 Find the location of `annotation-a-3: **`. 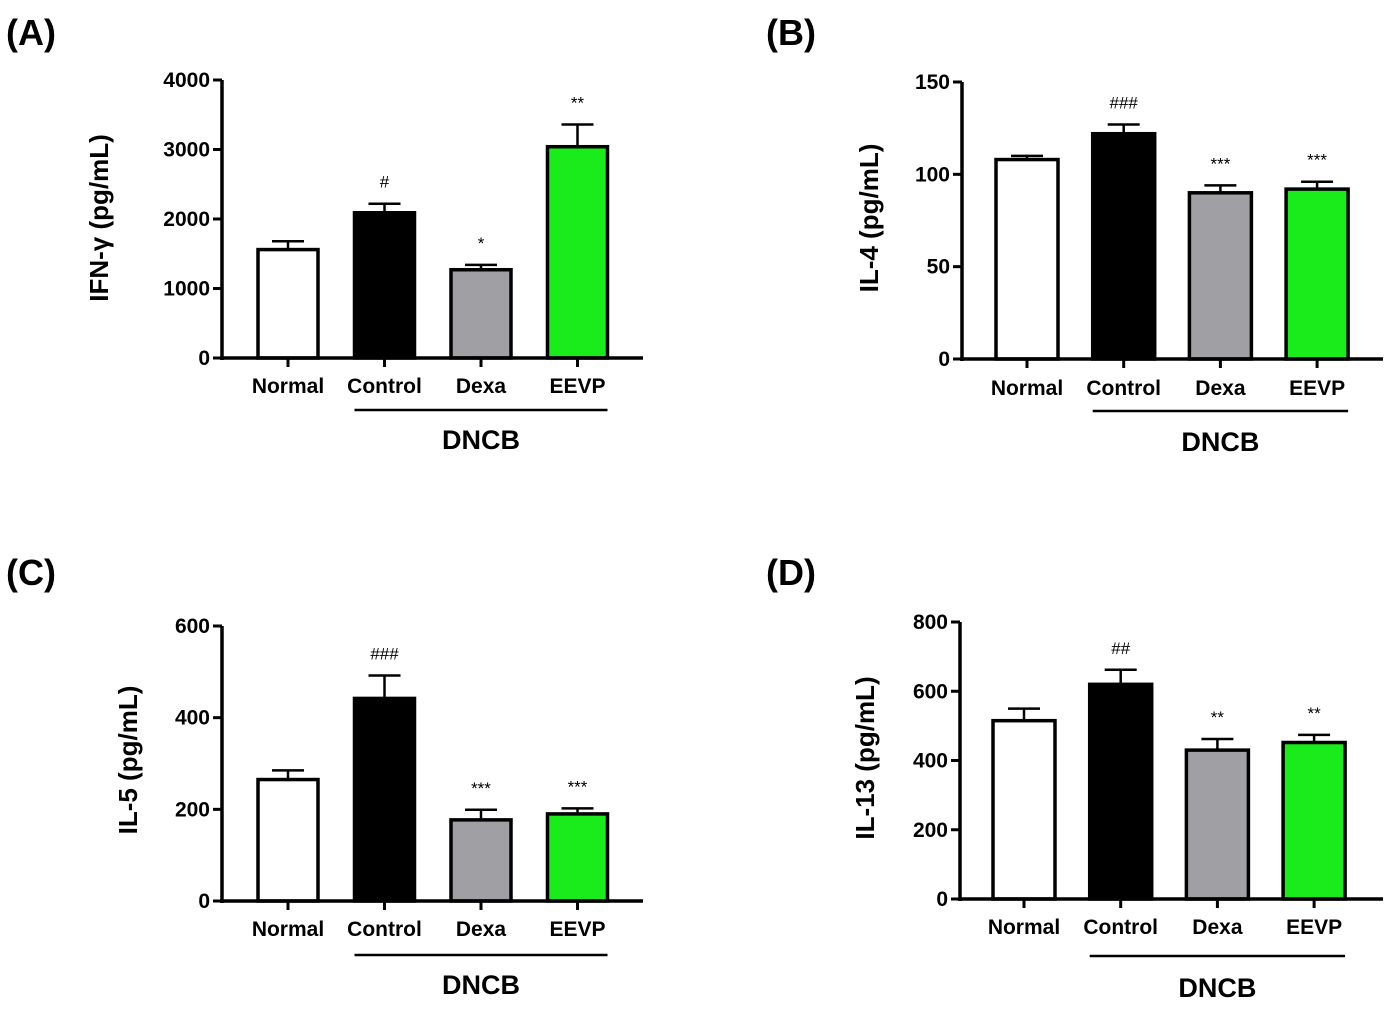

annotation-a-3: ** is located at coordinates (578, 102).